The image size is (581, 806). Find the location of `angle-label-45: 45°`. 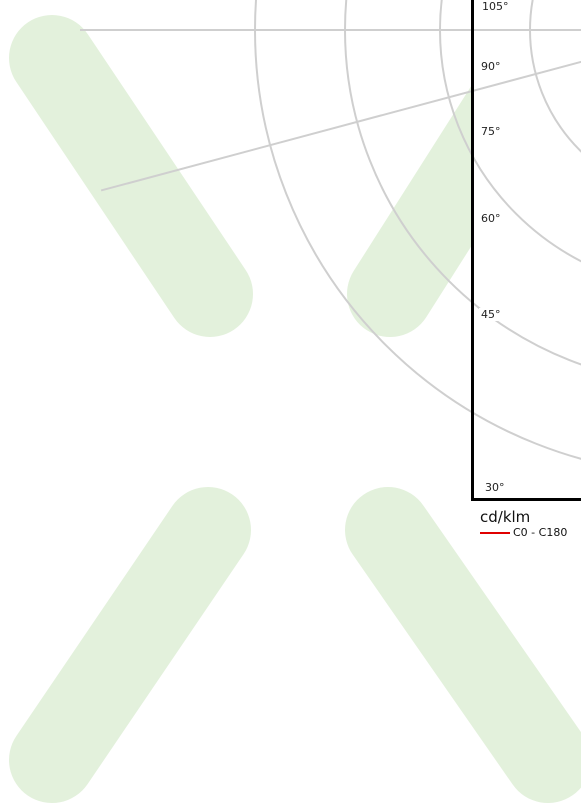

angle-label-45: 45° is located at coordinates (491, 314).